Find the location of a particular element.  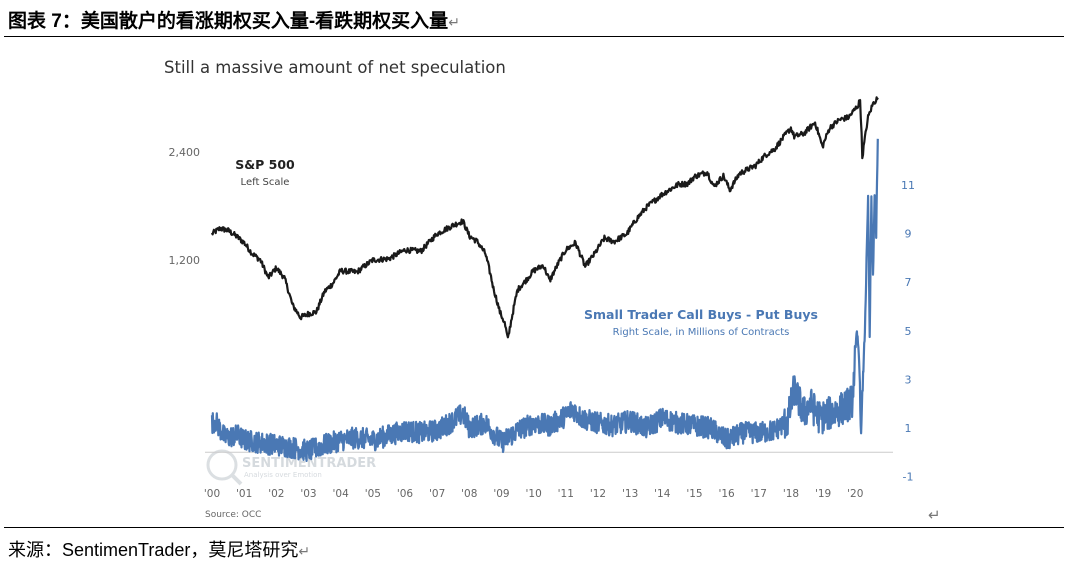

source-caption-text: 来源：SentimenTrader，莫尼塔研究 is located at coordinates (153, 550).